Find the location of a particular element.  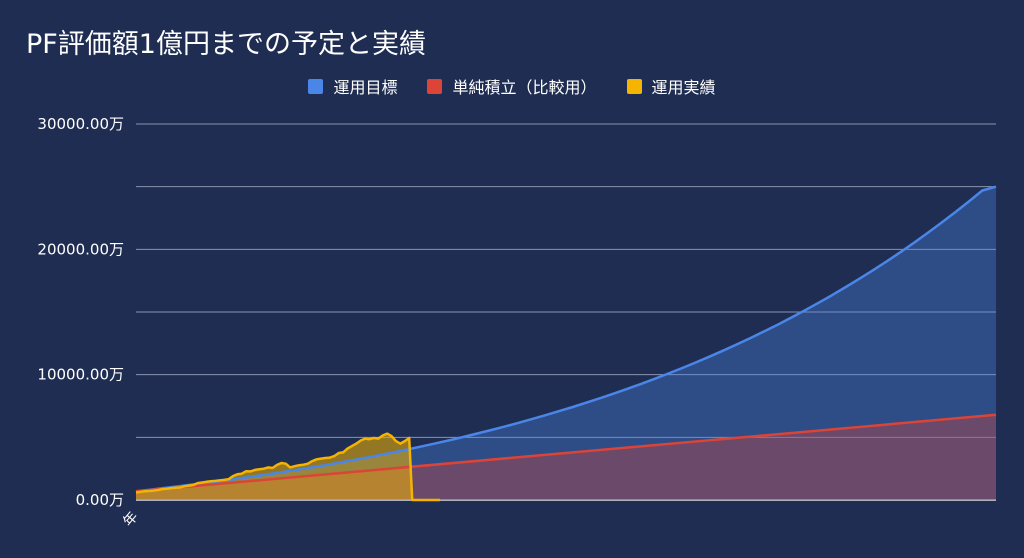

legend-item-simple: 単純積立（比較用） is located at coordinates (512, 86).